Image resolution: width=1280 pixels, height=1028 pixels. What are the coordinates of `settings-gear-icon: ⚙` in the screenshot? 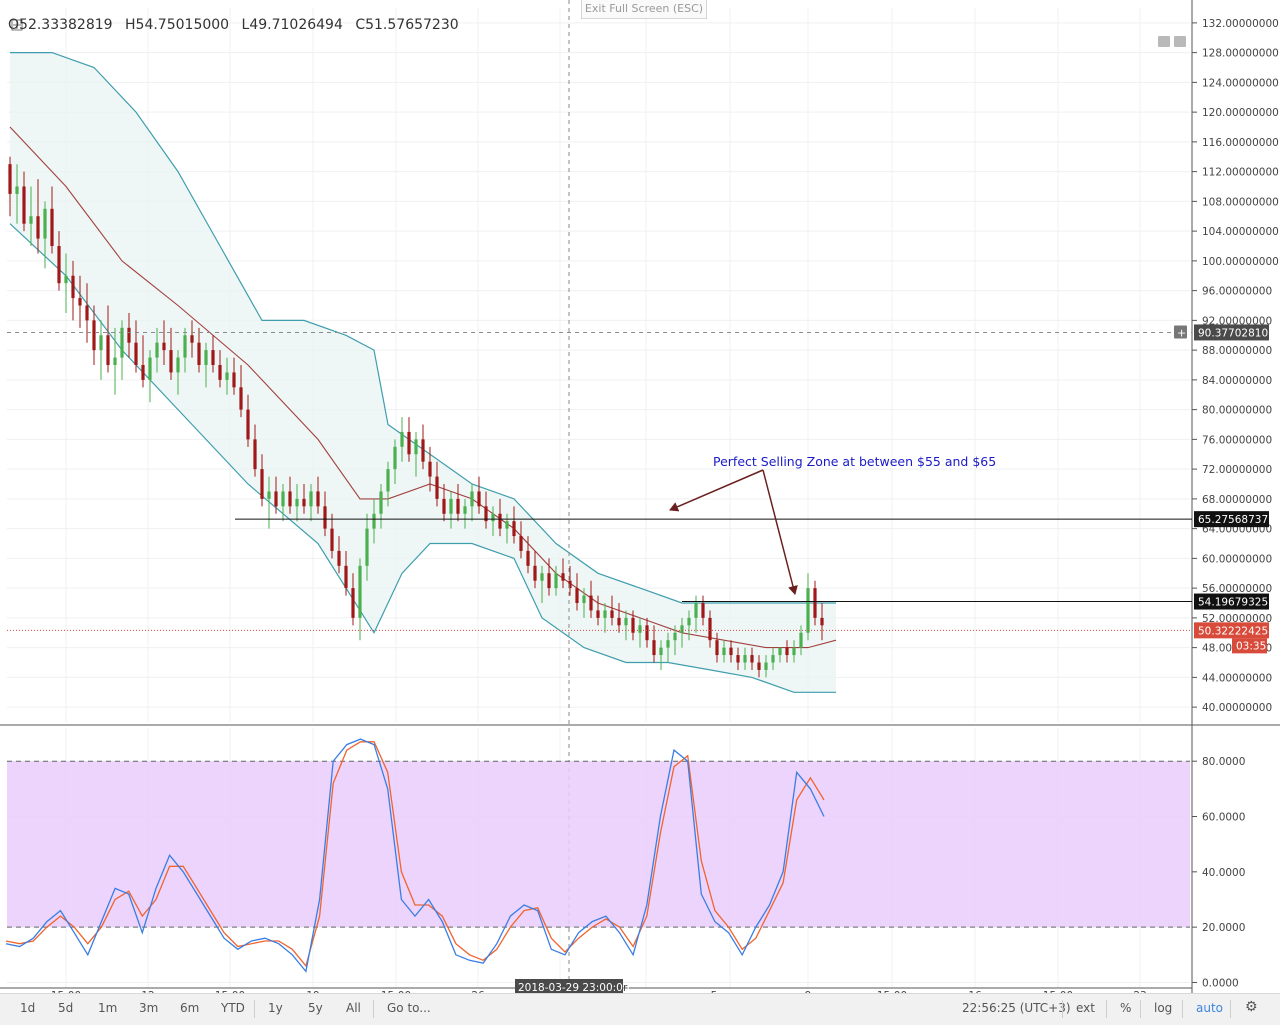 It's located at (1251, 1007).